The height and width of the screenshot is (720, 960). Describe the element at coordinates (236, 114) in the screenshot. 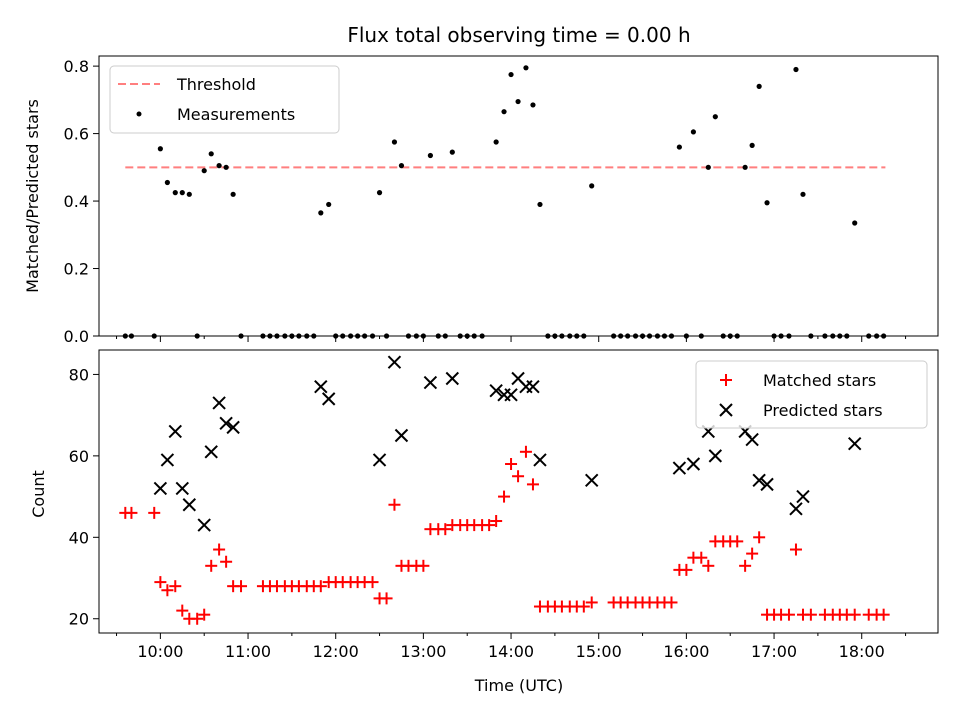

I see `measurements-legend-label: Measurements` at that location.